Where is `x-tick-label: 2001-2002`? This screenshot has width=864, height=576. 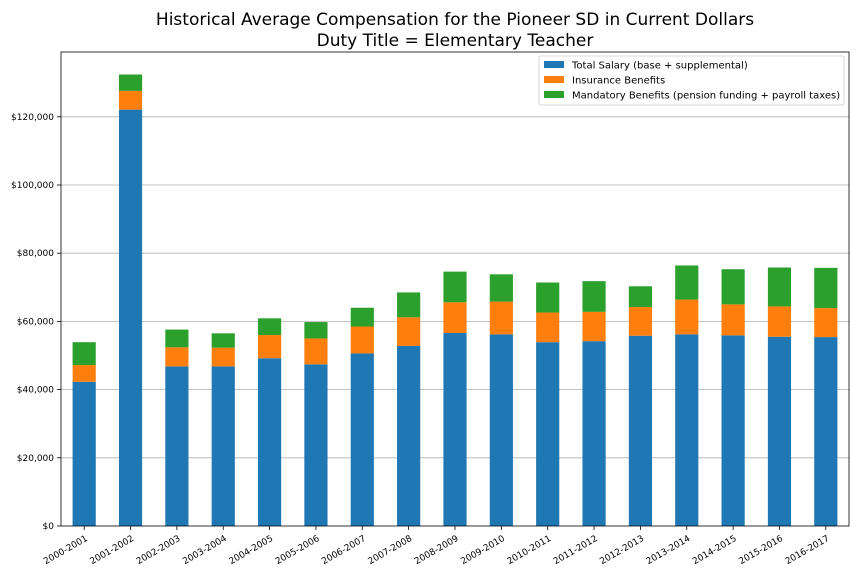
x-tick-label: 2001-2002 is located at coordinates (112, 550).